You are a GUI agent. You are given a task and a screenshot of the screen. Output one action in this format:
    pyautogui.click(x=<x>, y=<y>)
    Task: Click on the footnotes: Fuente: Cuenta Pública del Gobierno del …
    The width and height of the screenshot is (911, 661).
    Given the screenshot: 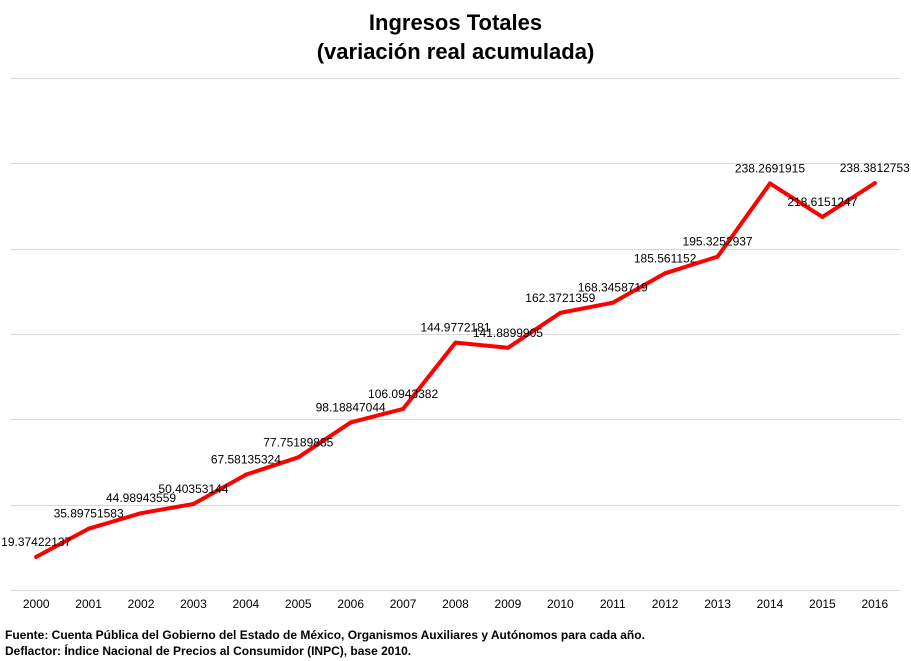 What is the action you would take?
    pyautogui.click(x=325, y=643)
    